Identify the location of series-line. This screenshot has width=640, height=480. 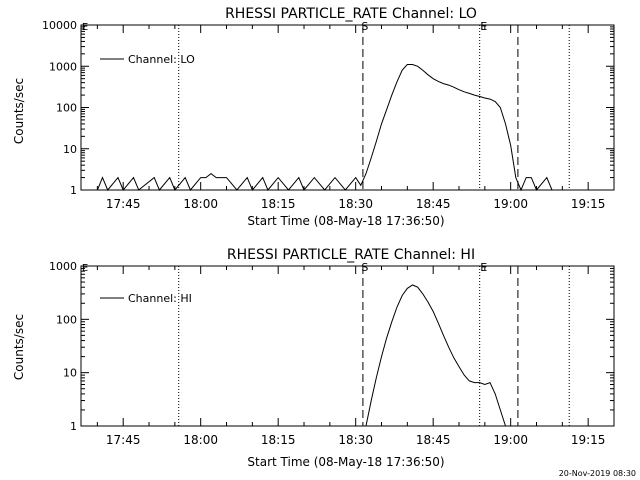
(435, 355).